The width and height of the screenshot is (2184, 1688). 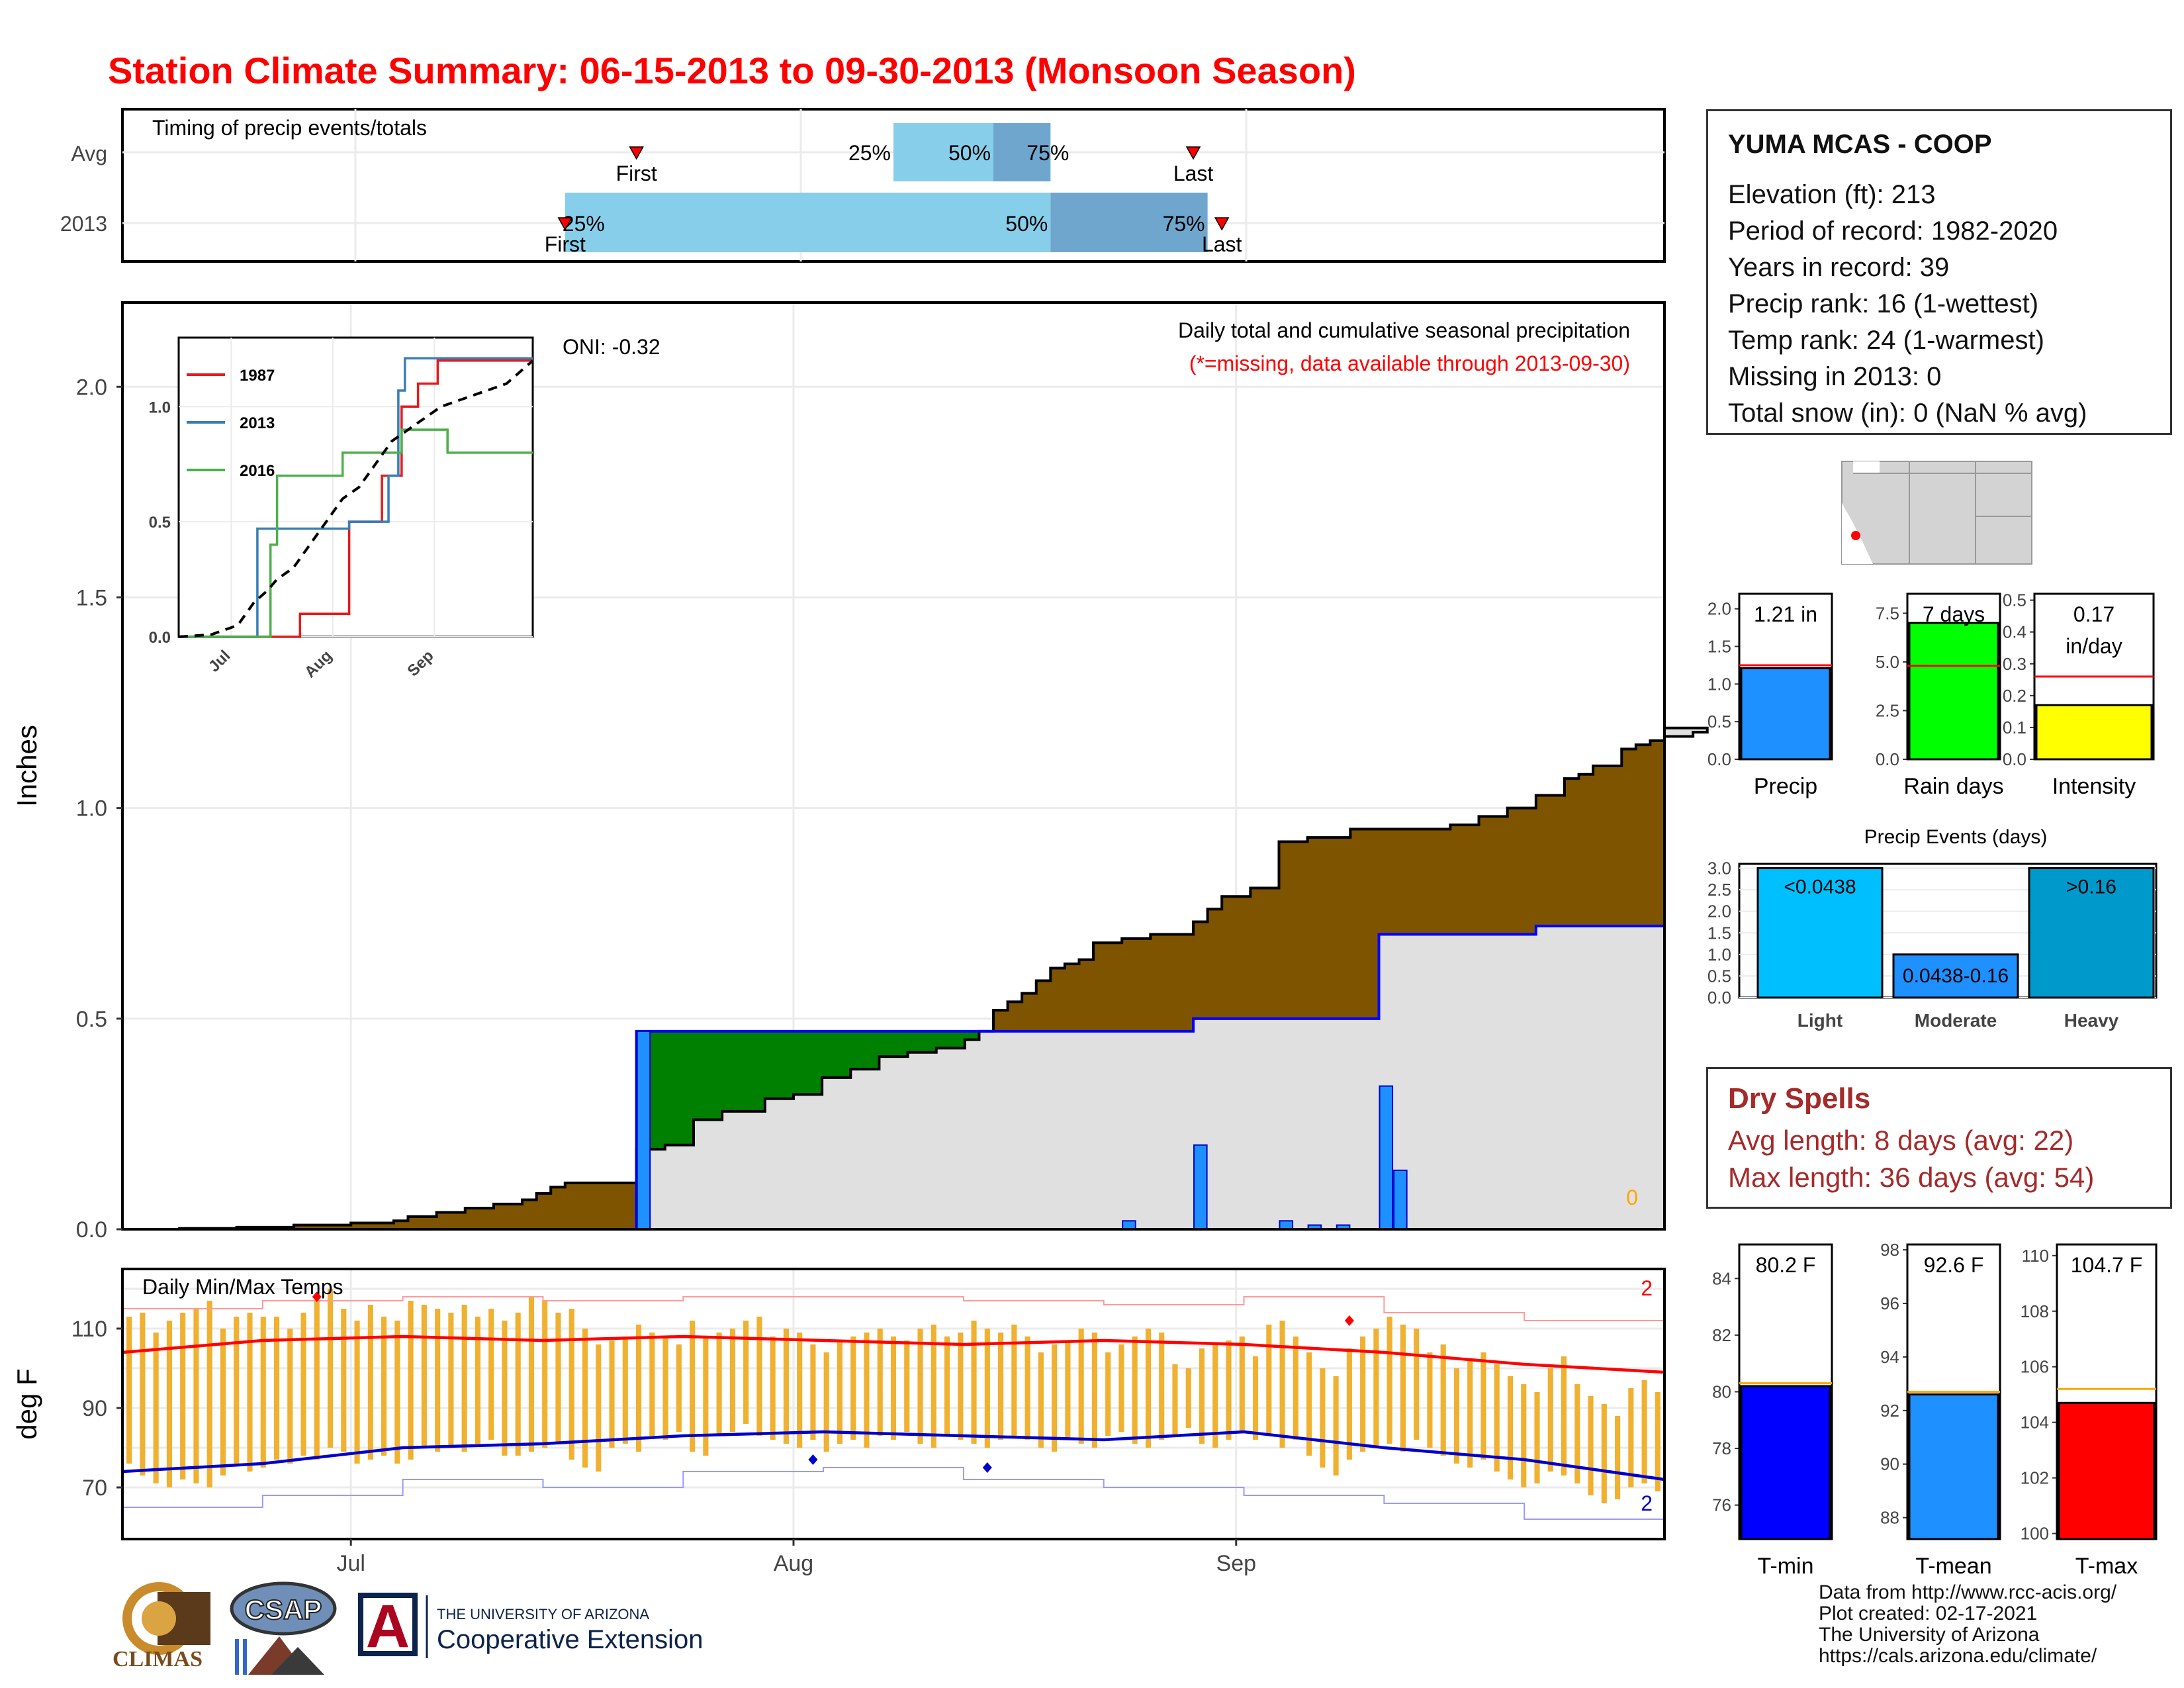 I want to click on small-ytick: 90, so click(x=1889, y=1464).